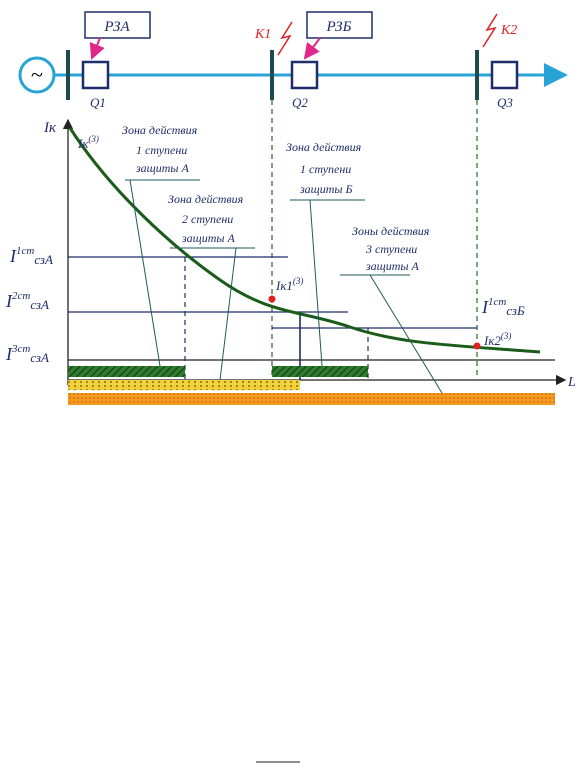 The height and width of the screenshot is (770, 579). I want to click on setting-label: I1стсзА, so click(31, 256).